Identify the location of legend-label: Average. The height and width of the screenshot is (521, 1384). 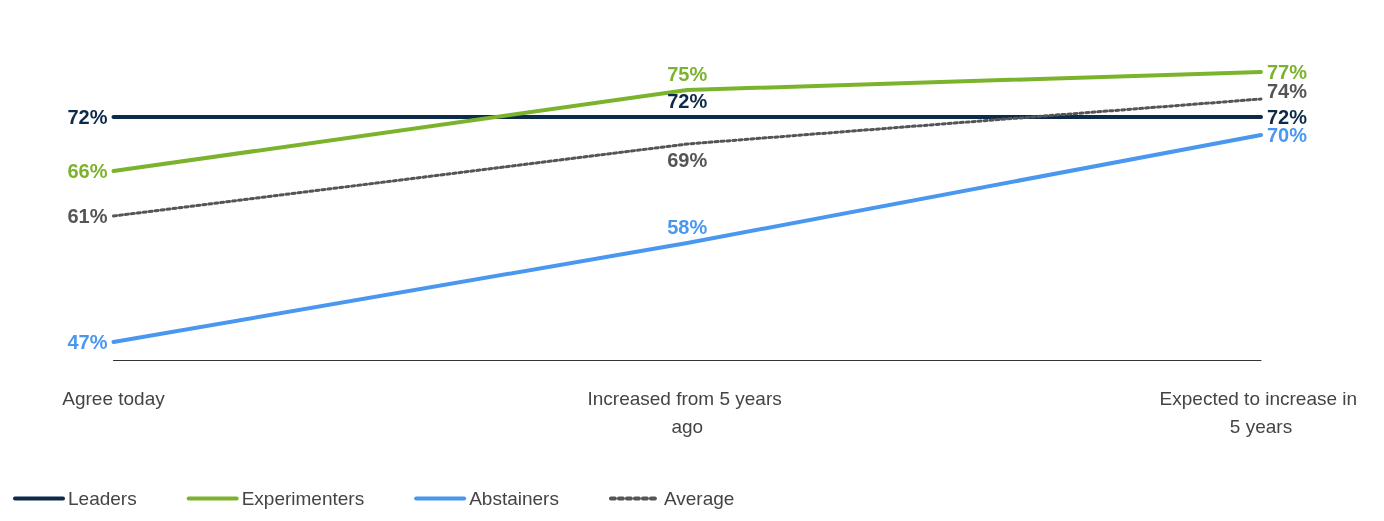
(699, 498).